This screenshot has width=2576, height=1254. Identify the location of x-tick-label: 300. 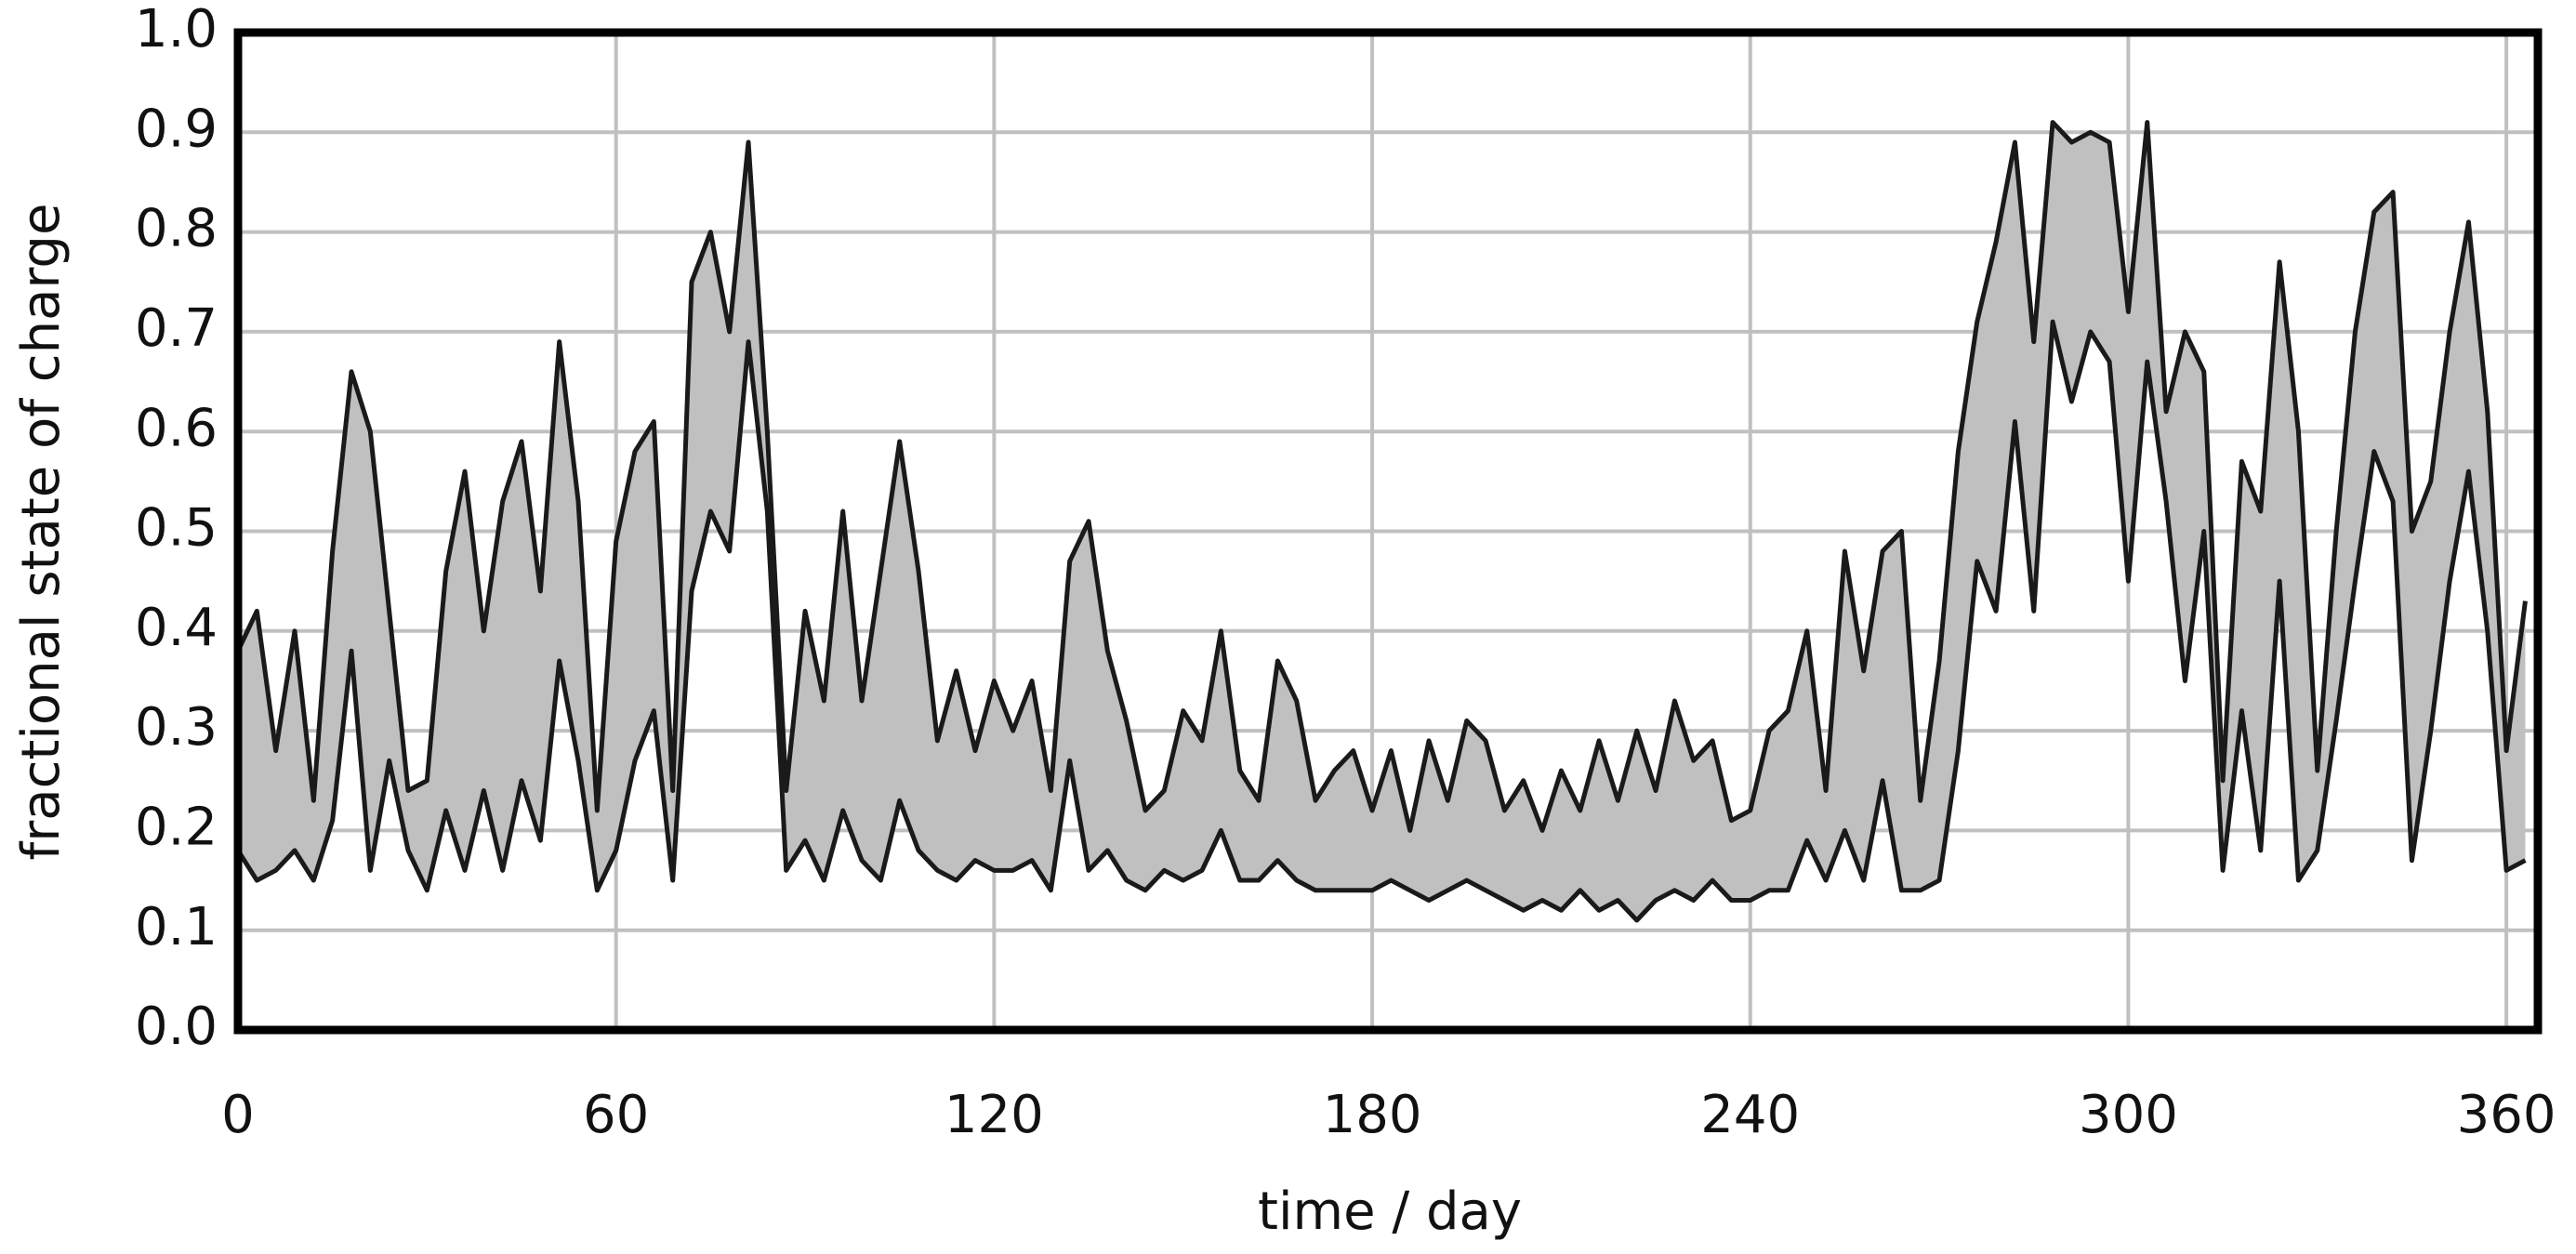
(2128, 1115).